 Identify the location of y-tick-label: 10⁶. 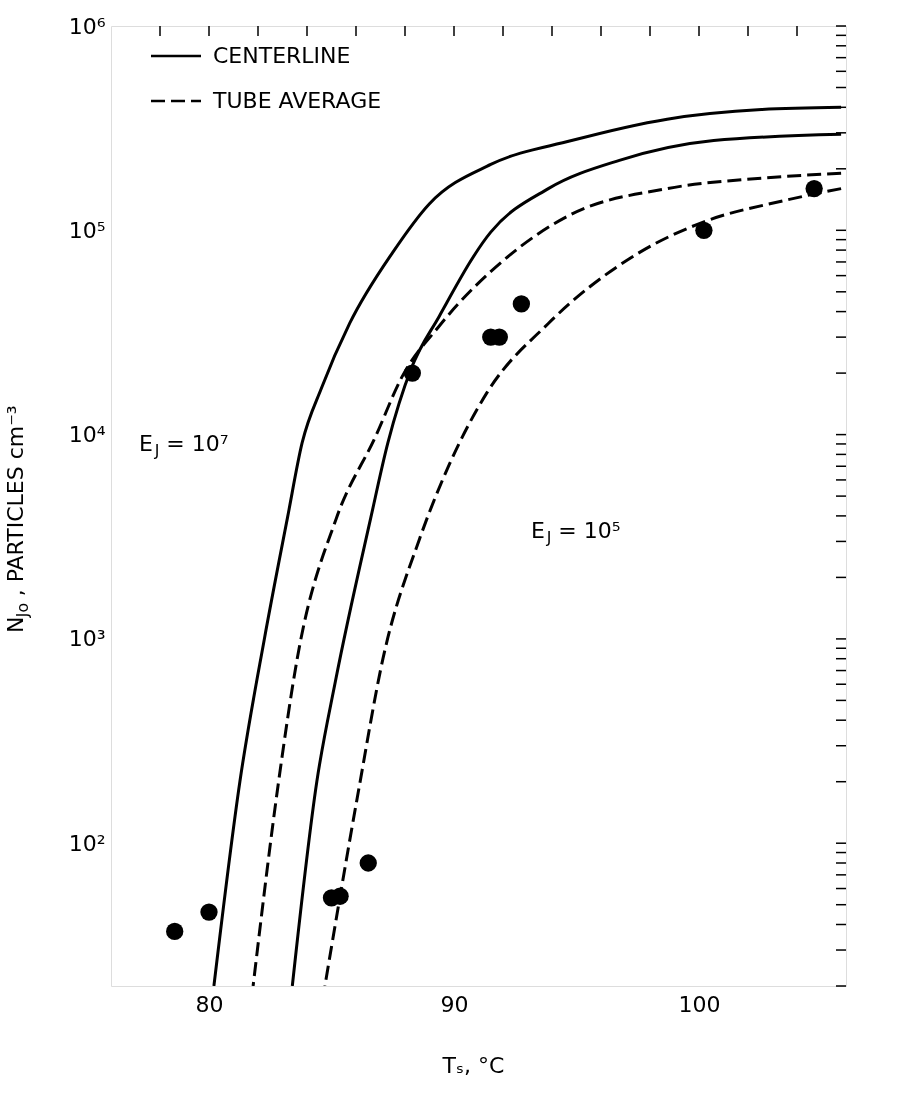
(87, 26).